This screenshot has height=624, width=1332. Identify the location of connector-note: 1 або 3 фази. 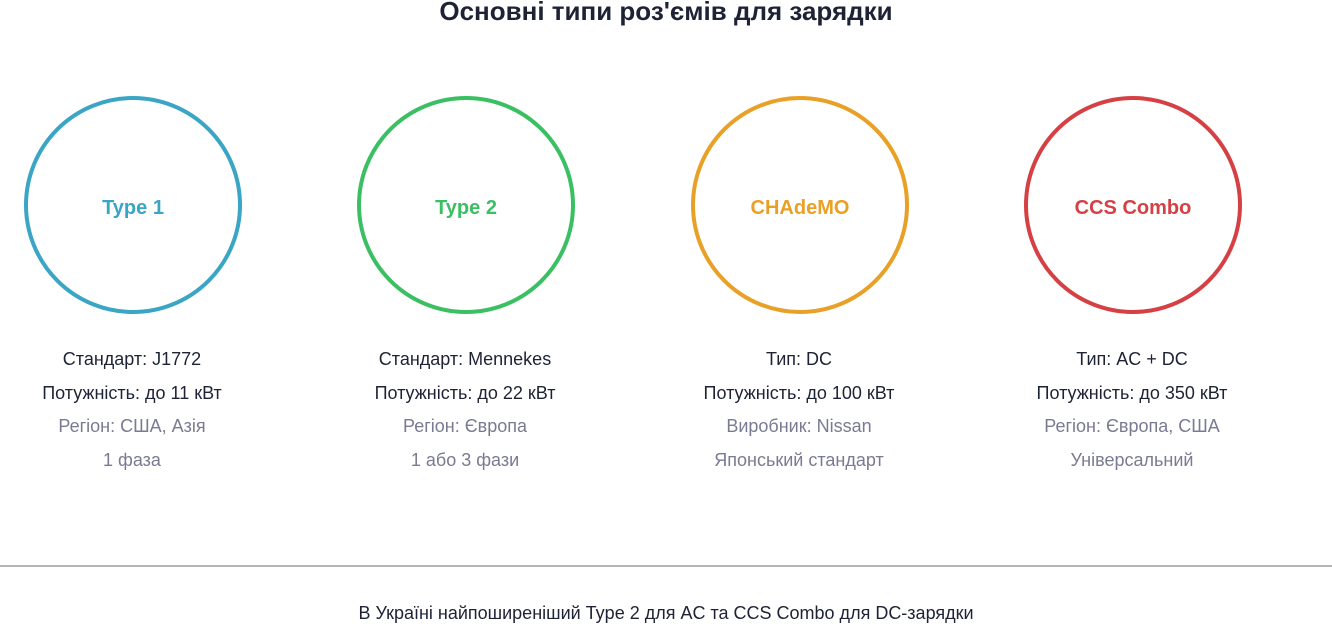
(465, 459).